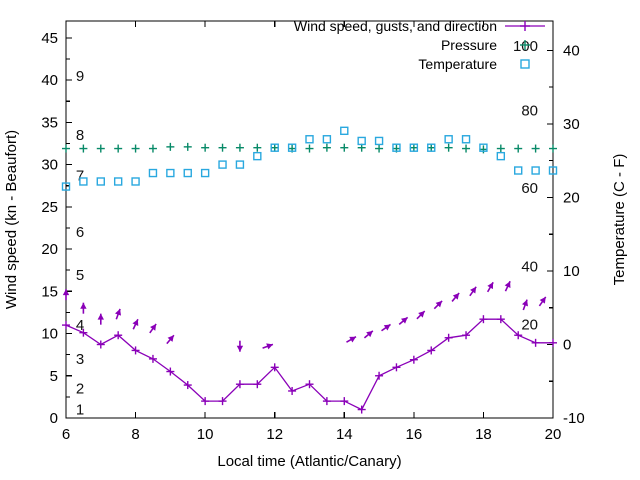 Image resolution: width=640 pixels, height=480 pixels. Describe the element at coordinates (80, 388) in the screenshot. I see `beaufort-label: 2` at that location.